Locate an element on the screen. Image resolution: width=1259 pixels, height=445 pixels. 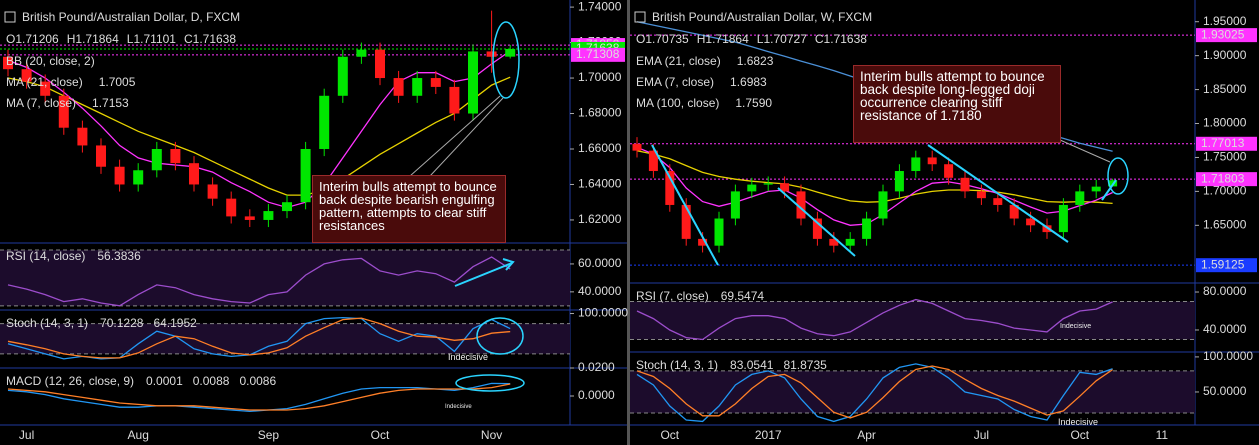
callout-lines is located at coordinates (760, 136).